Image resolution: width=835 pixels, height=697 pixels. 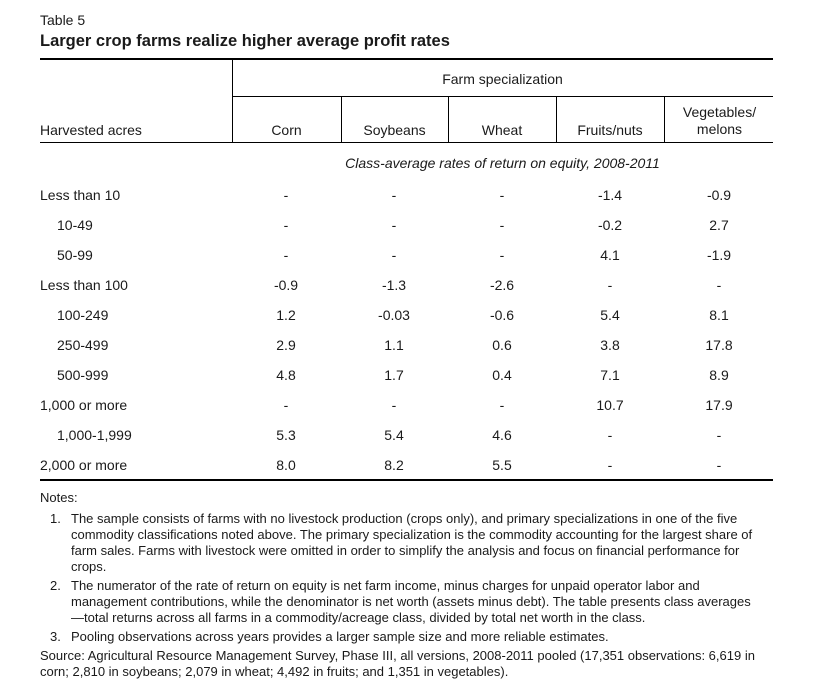 What do you see at coordinates (394, 375) in the screenshot?
I see `table-cell: 1.7` at bounding box center [394, 375].